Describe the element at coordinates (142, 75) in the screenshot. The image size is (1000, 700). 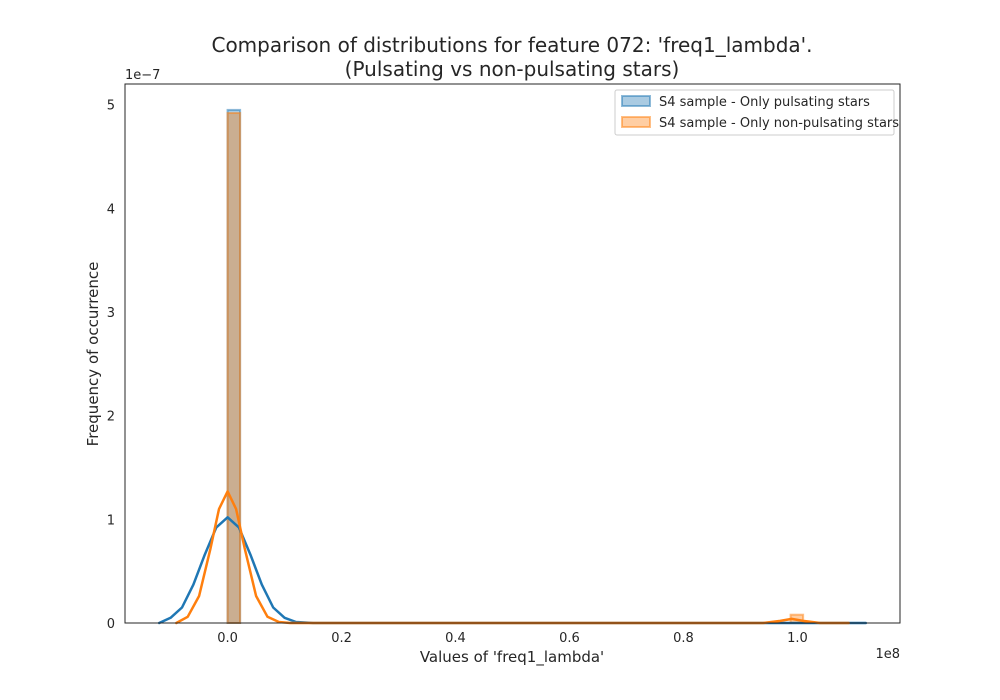
I see `y-axis-multiplier: 1e−7` at that location.